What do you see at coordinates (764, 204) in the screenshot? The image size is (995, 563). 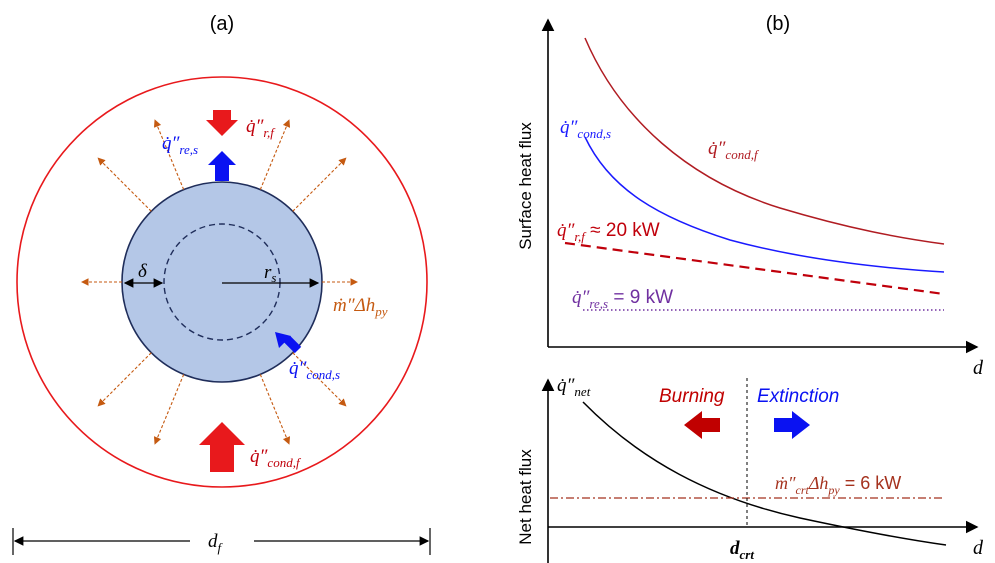 I see `curve-cond-s` at bounding box center [764, 204].